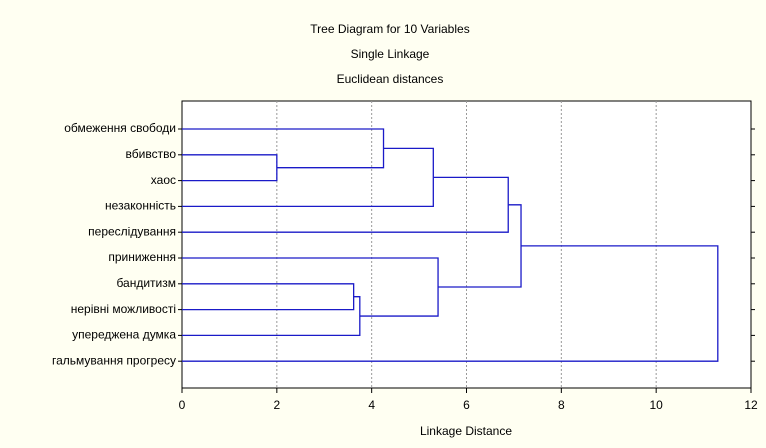 Image resolution: width=766 pixels, height=448 pixels. Describe the element at coordinates (123, 309) in the screenshot. I see `leaf-label: нерівні можливості` at that location.